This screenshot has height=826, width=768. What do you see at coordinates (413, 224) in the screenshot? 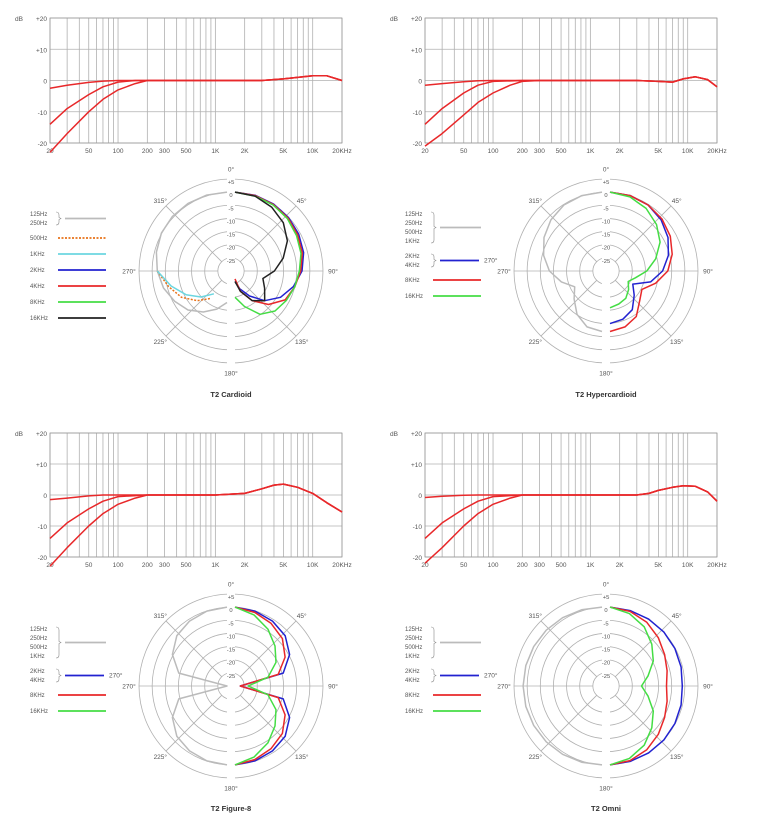
I see `legend-label: 250Hz` at bounding box center [413, 224].